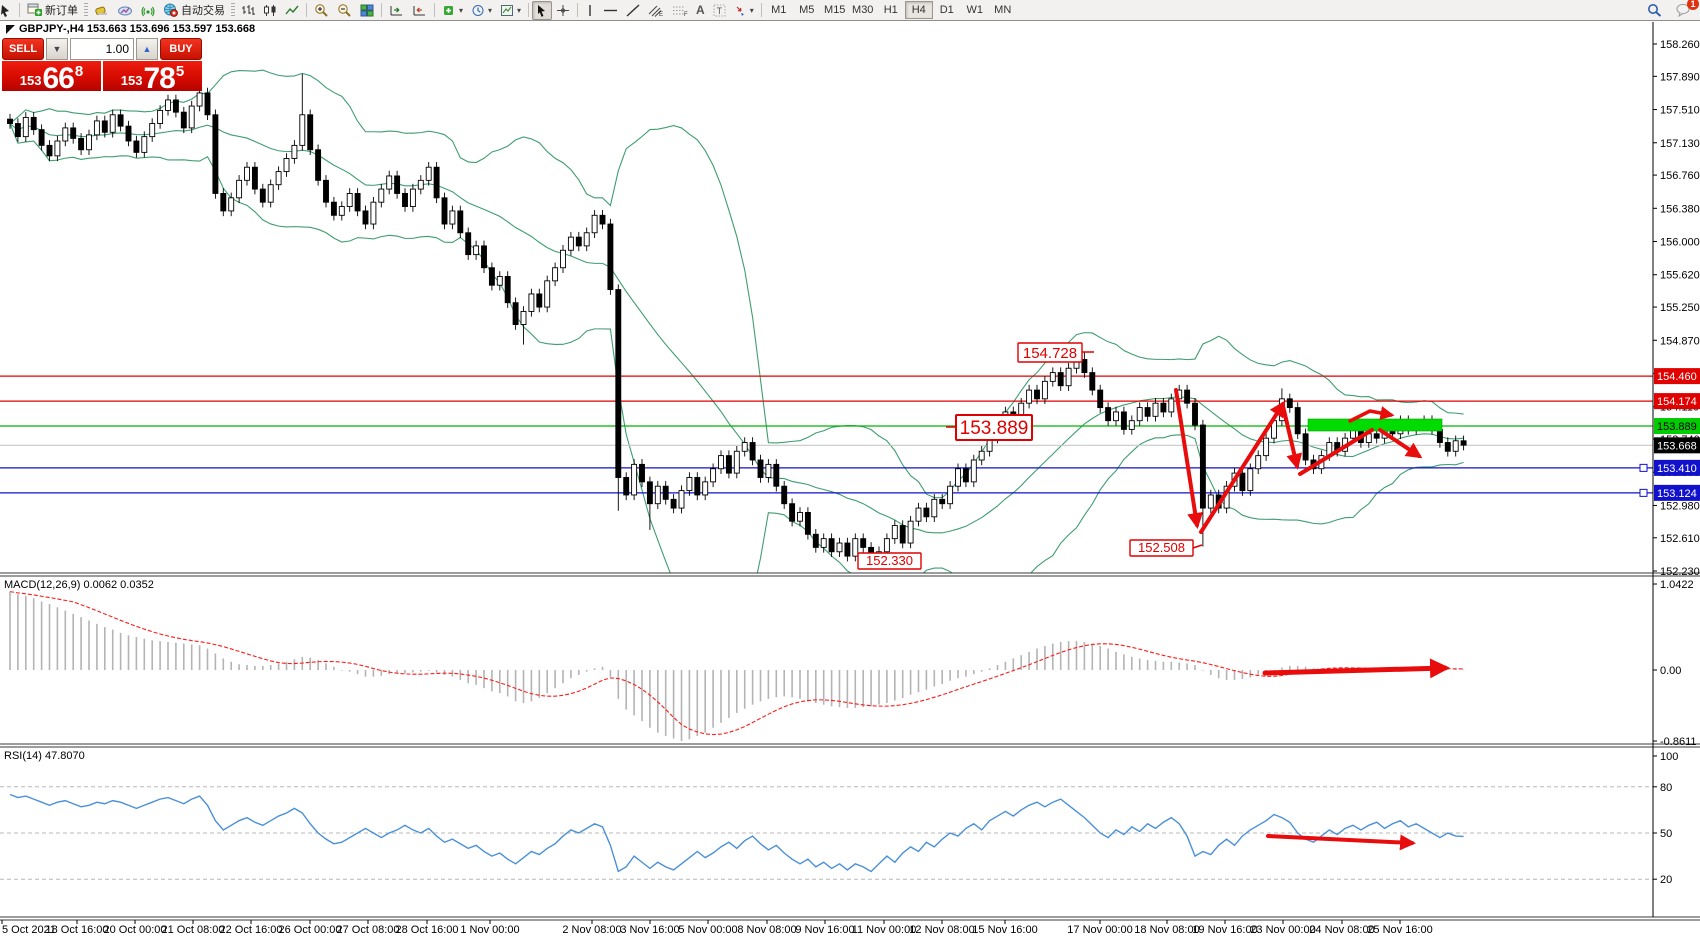 Image resolution: width=1700 pixels, height=938 pixels. What do you see at coordinates (826, 436) in the screenshot?
I see `horizontal-level-lines` at bounding box center [826, 436].